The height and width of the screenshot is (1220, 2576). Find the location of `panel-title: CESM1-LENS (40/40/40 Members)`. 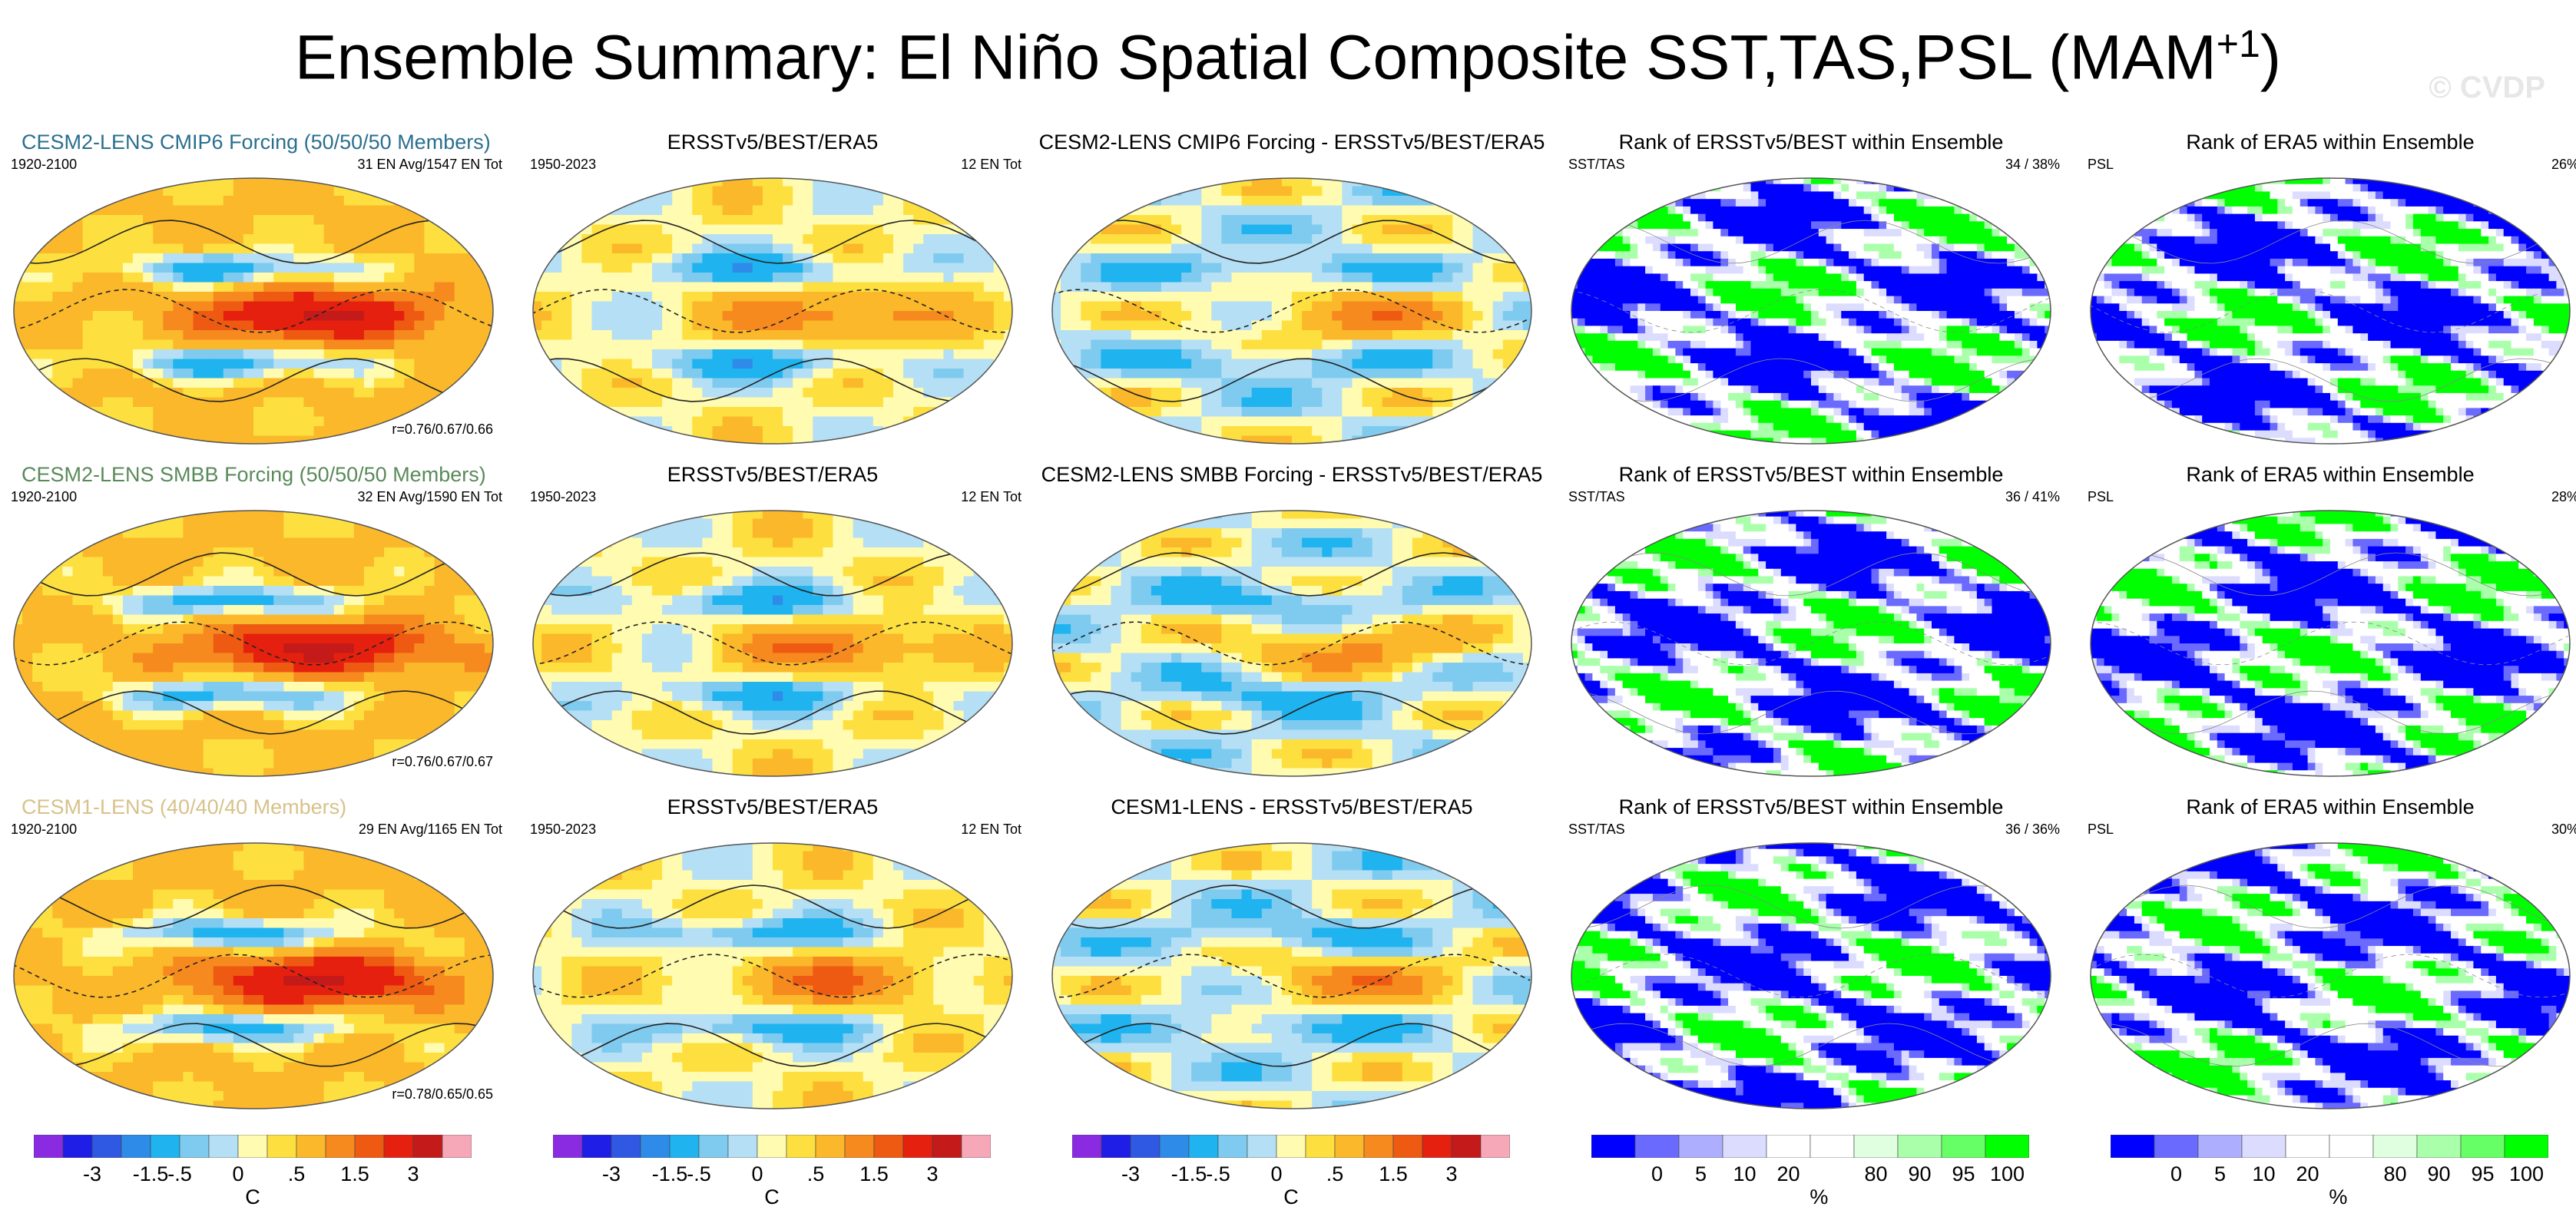

panel-title: CESM1-LENS (40/40/40 Members) is located at coordinates (275, 807).